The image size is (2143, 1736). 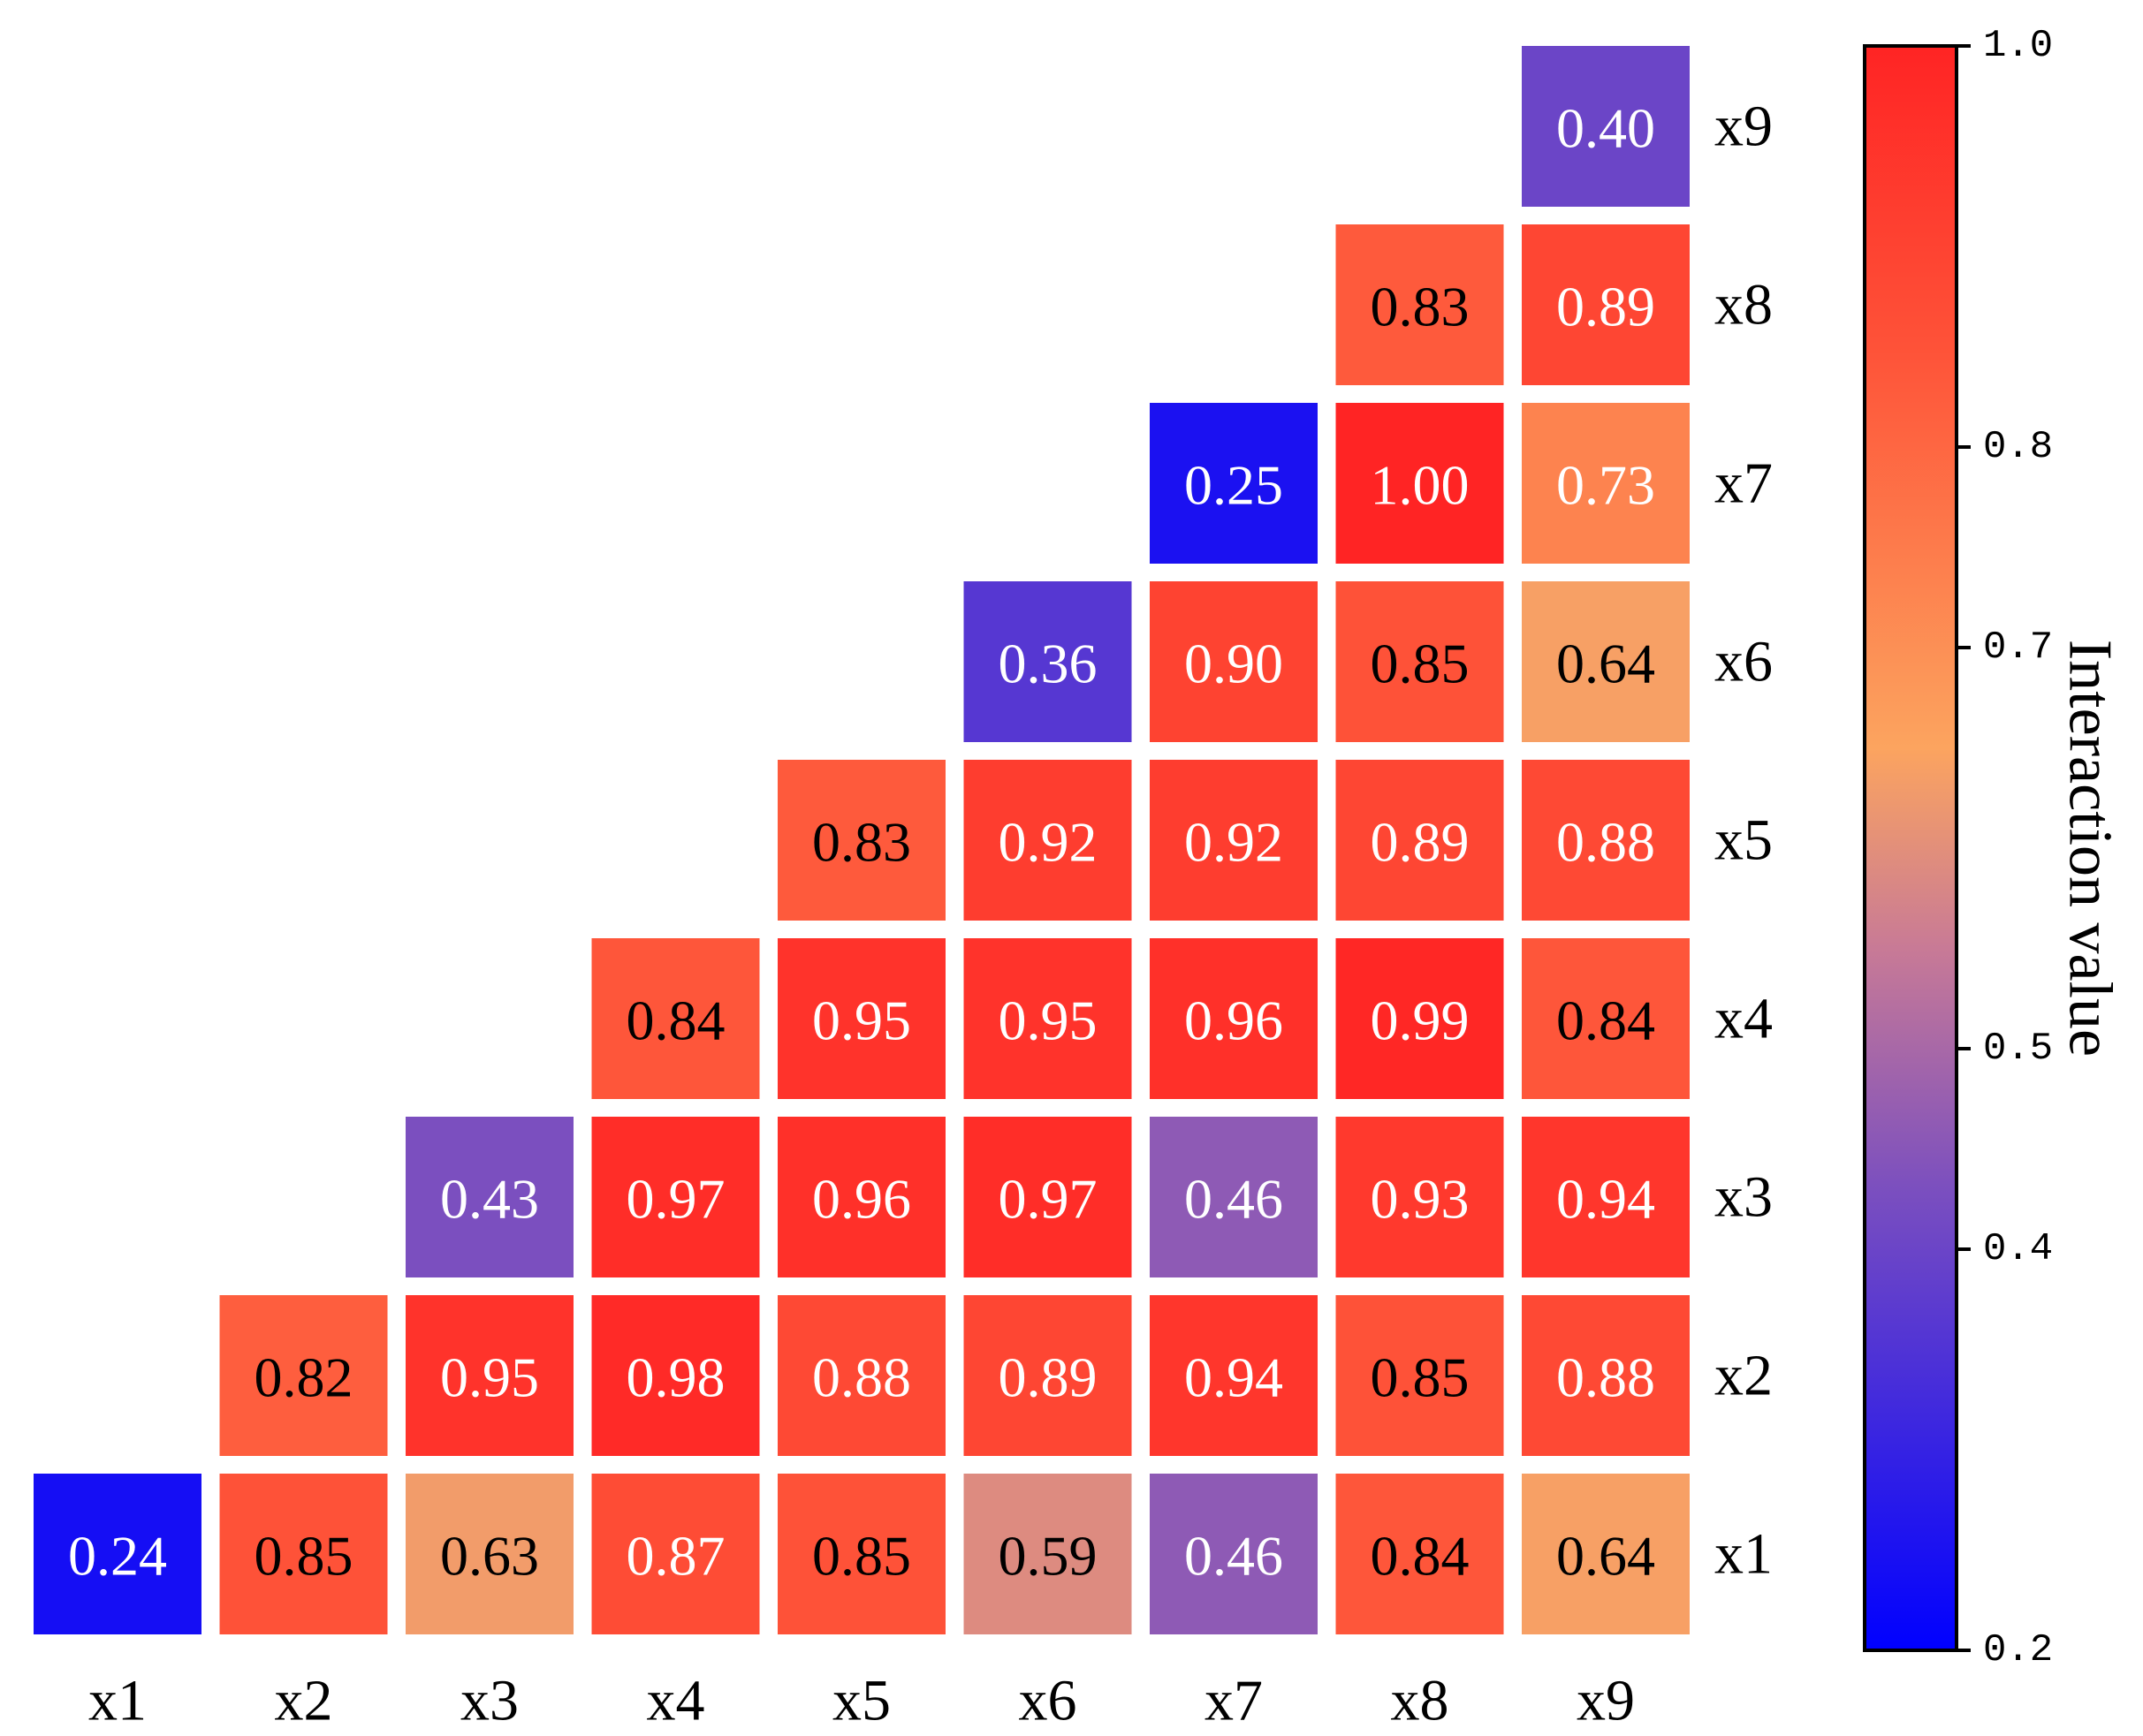 I want to click on heatmap-cell-x3-x2, so click(x=490, y=1375).